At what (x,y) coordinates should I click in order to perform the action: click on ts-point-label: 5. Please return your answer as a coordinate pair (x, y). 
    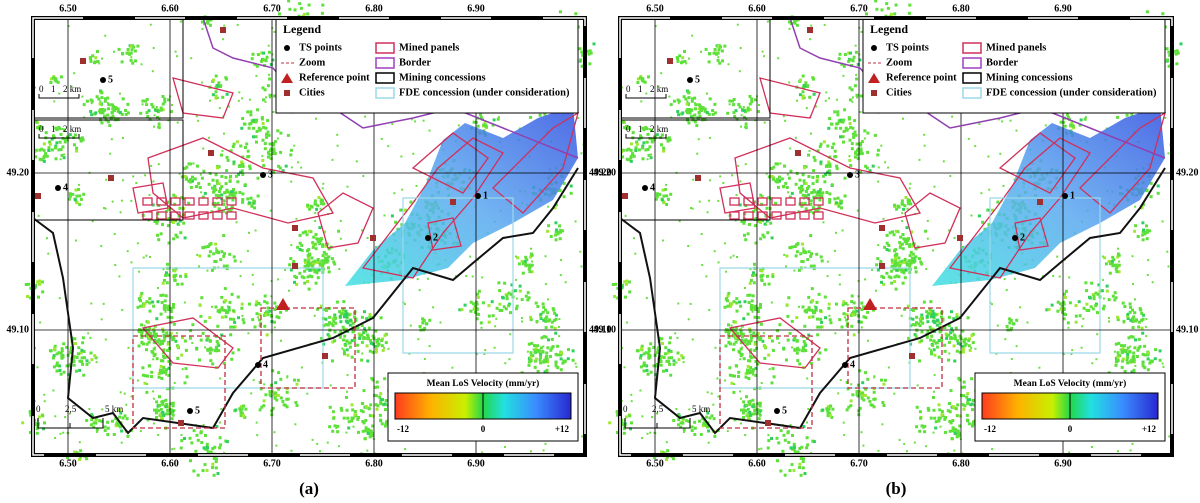
    Looking at the image, I should click on (110, 79).